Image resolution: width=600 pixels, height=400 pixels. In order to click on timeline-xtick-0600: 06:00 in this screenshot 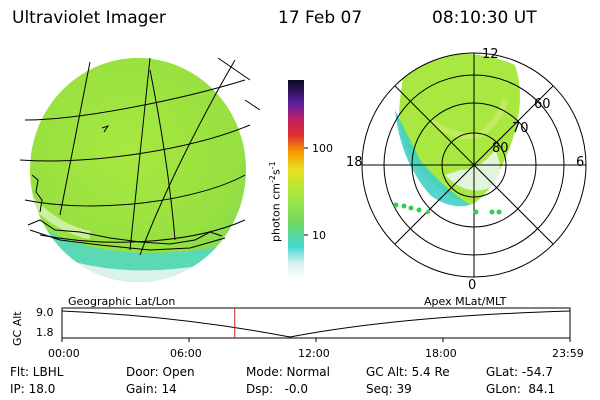, I will do `click(186, 353)`.